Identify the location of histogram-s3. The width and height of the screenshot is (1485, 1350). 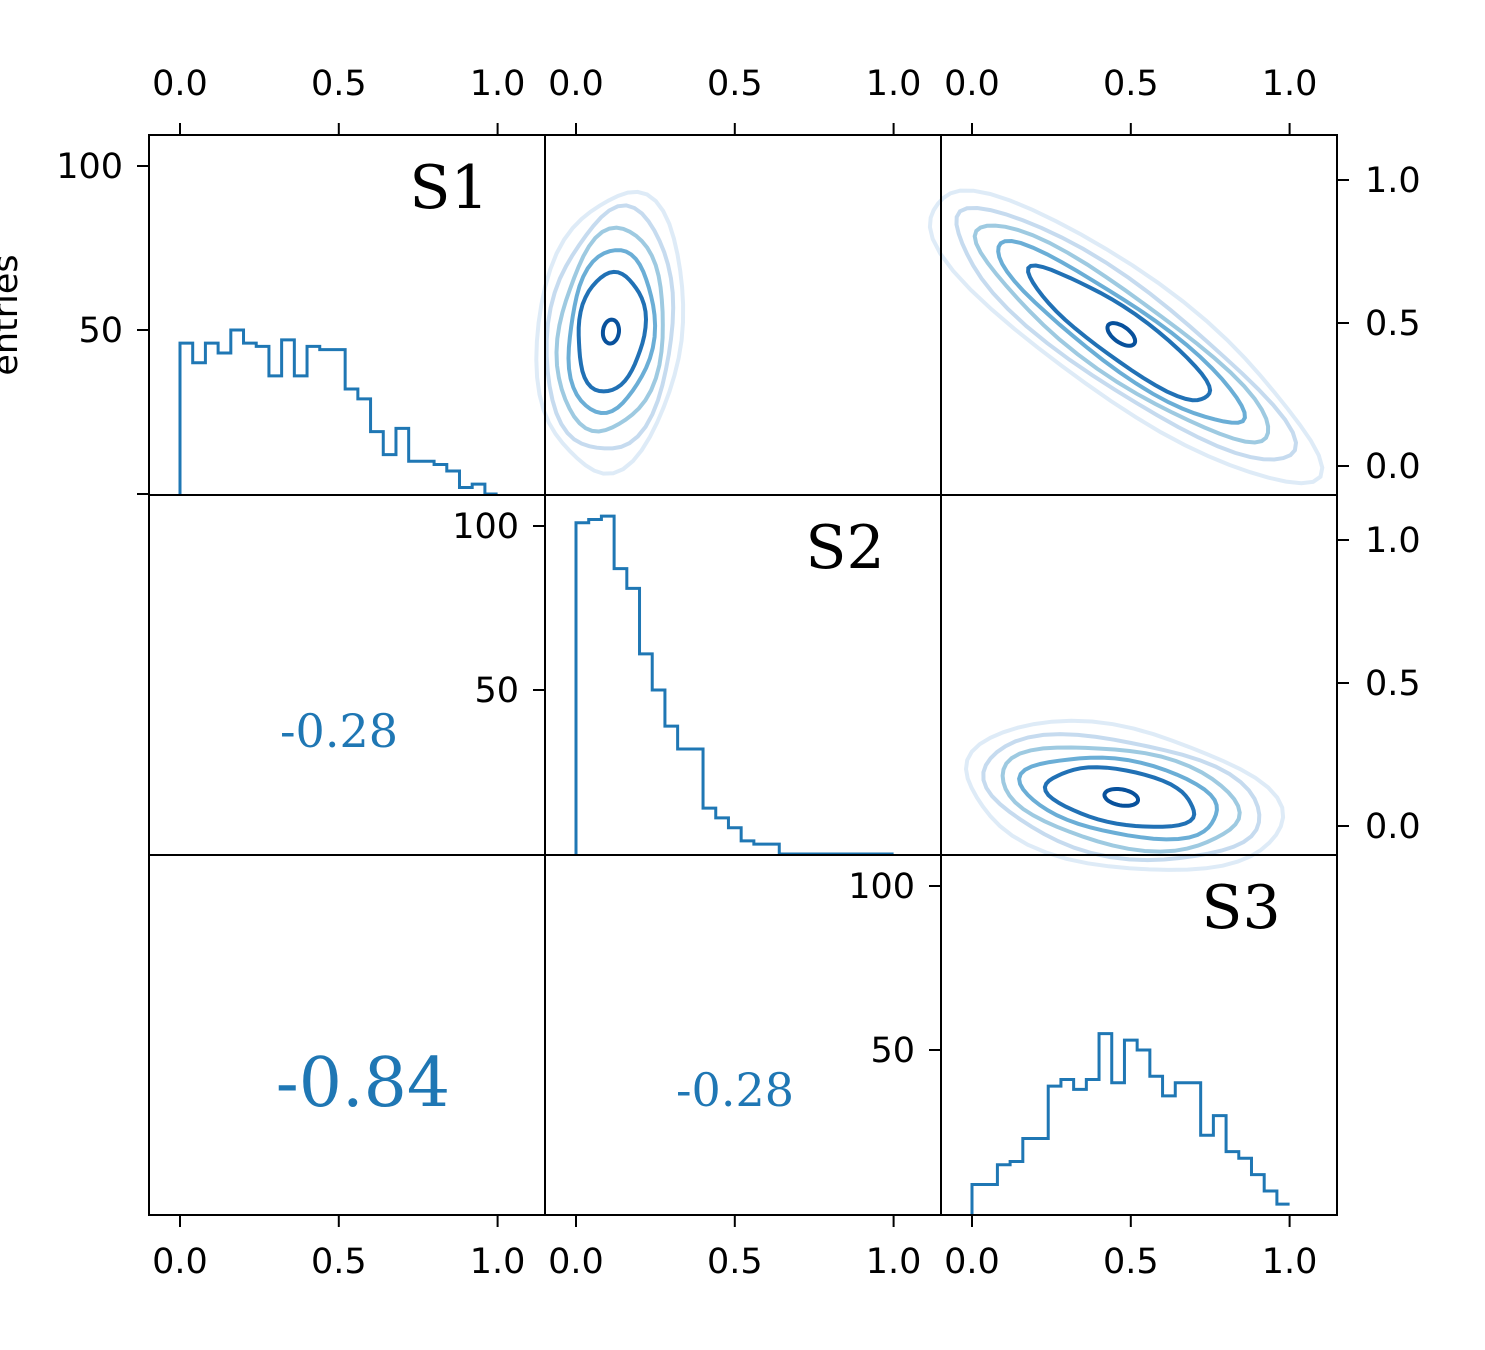
(1130, 1123).